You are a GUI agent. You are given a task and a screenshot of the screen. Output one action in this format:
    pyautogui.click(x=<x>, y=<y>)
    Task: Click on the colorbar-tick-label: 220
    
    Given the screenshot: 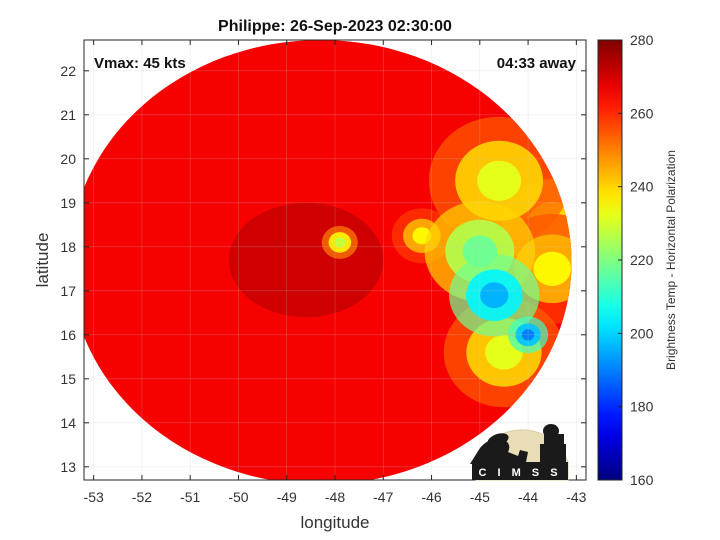 What is the action you would take?
    pyautogui.click(x=642, y=260)
    